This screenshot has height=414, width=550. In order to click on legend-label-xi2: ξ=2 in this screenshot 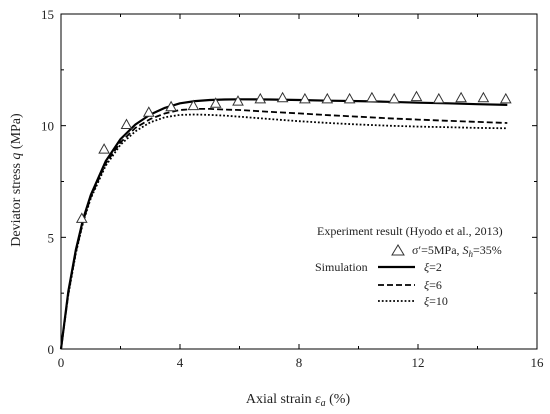, I will do `click(433, 267)`.